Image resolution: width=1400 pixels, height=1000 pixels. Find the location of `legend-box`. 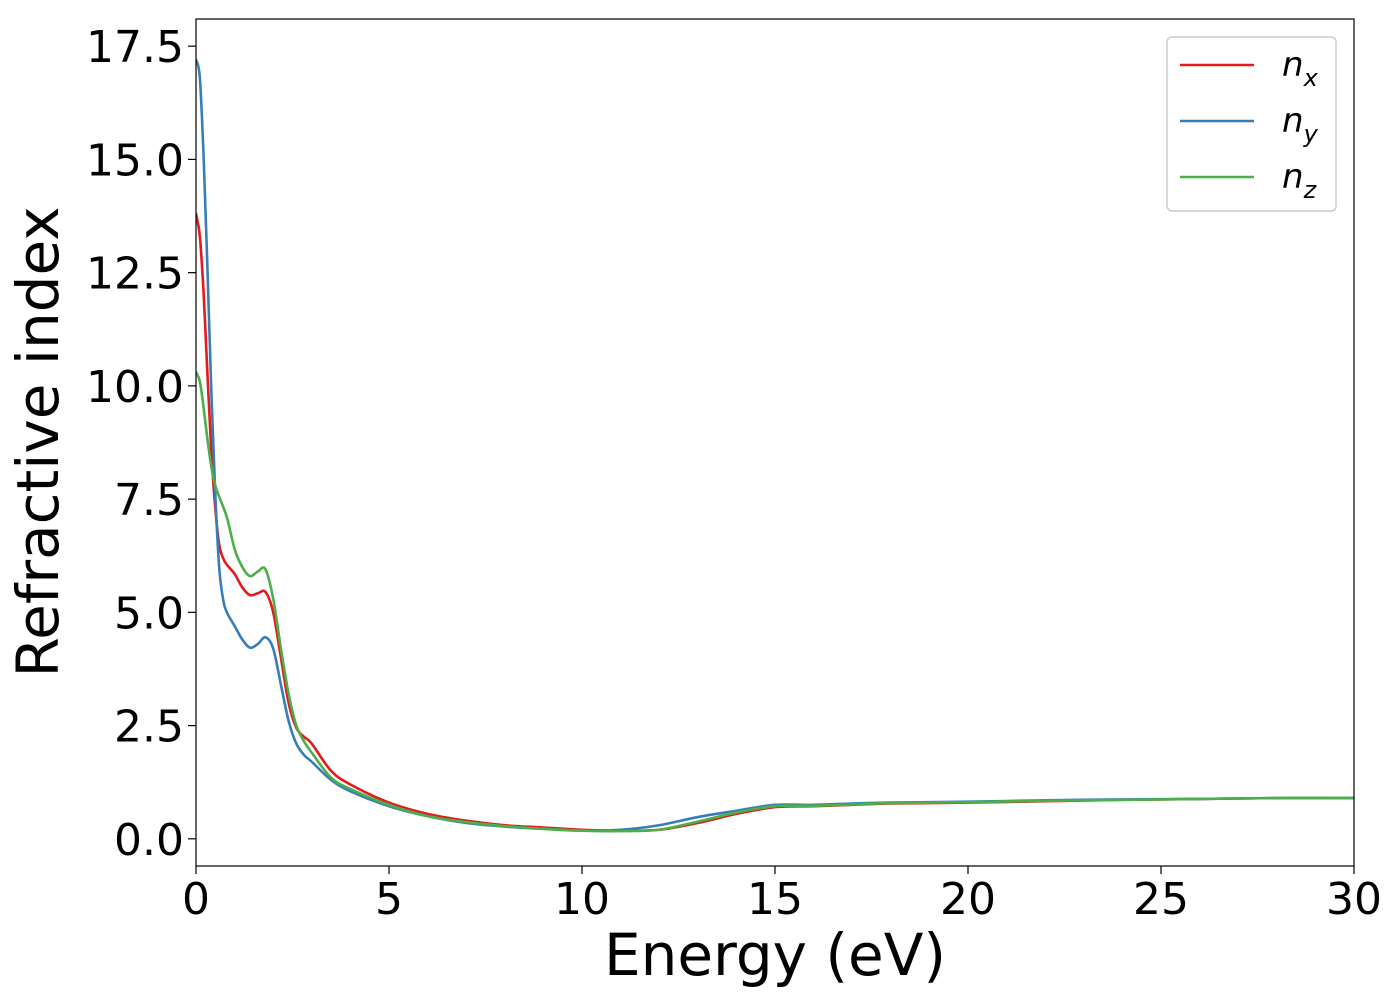

legend-box is located at coordinates (1251, 124).